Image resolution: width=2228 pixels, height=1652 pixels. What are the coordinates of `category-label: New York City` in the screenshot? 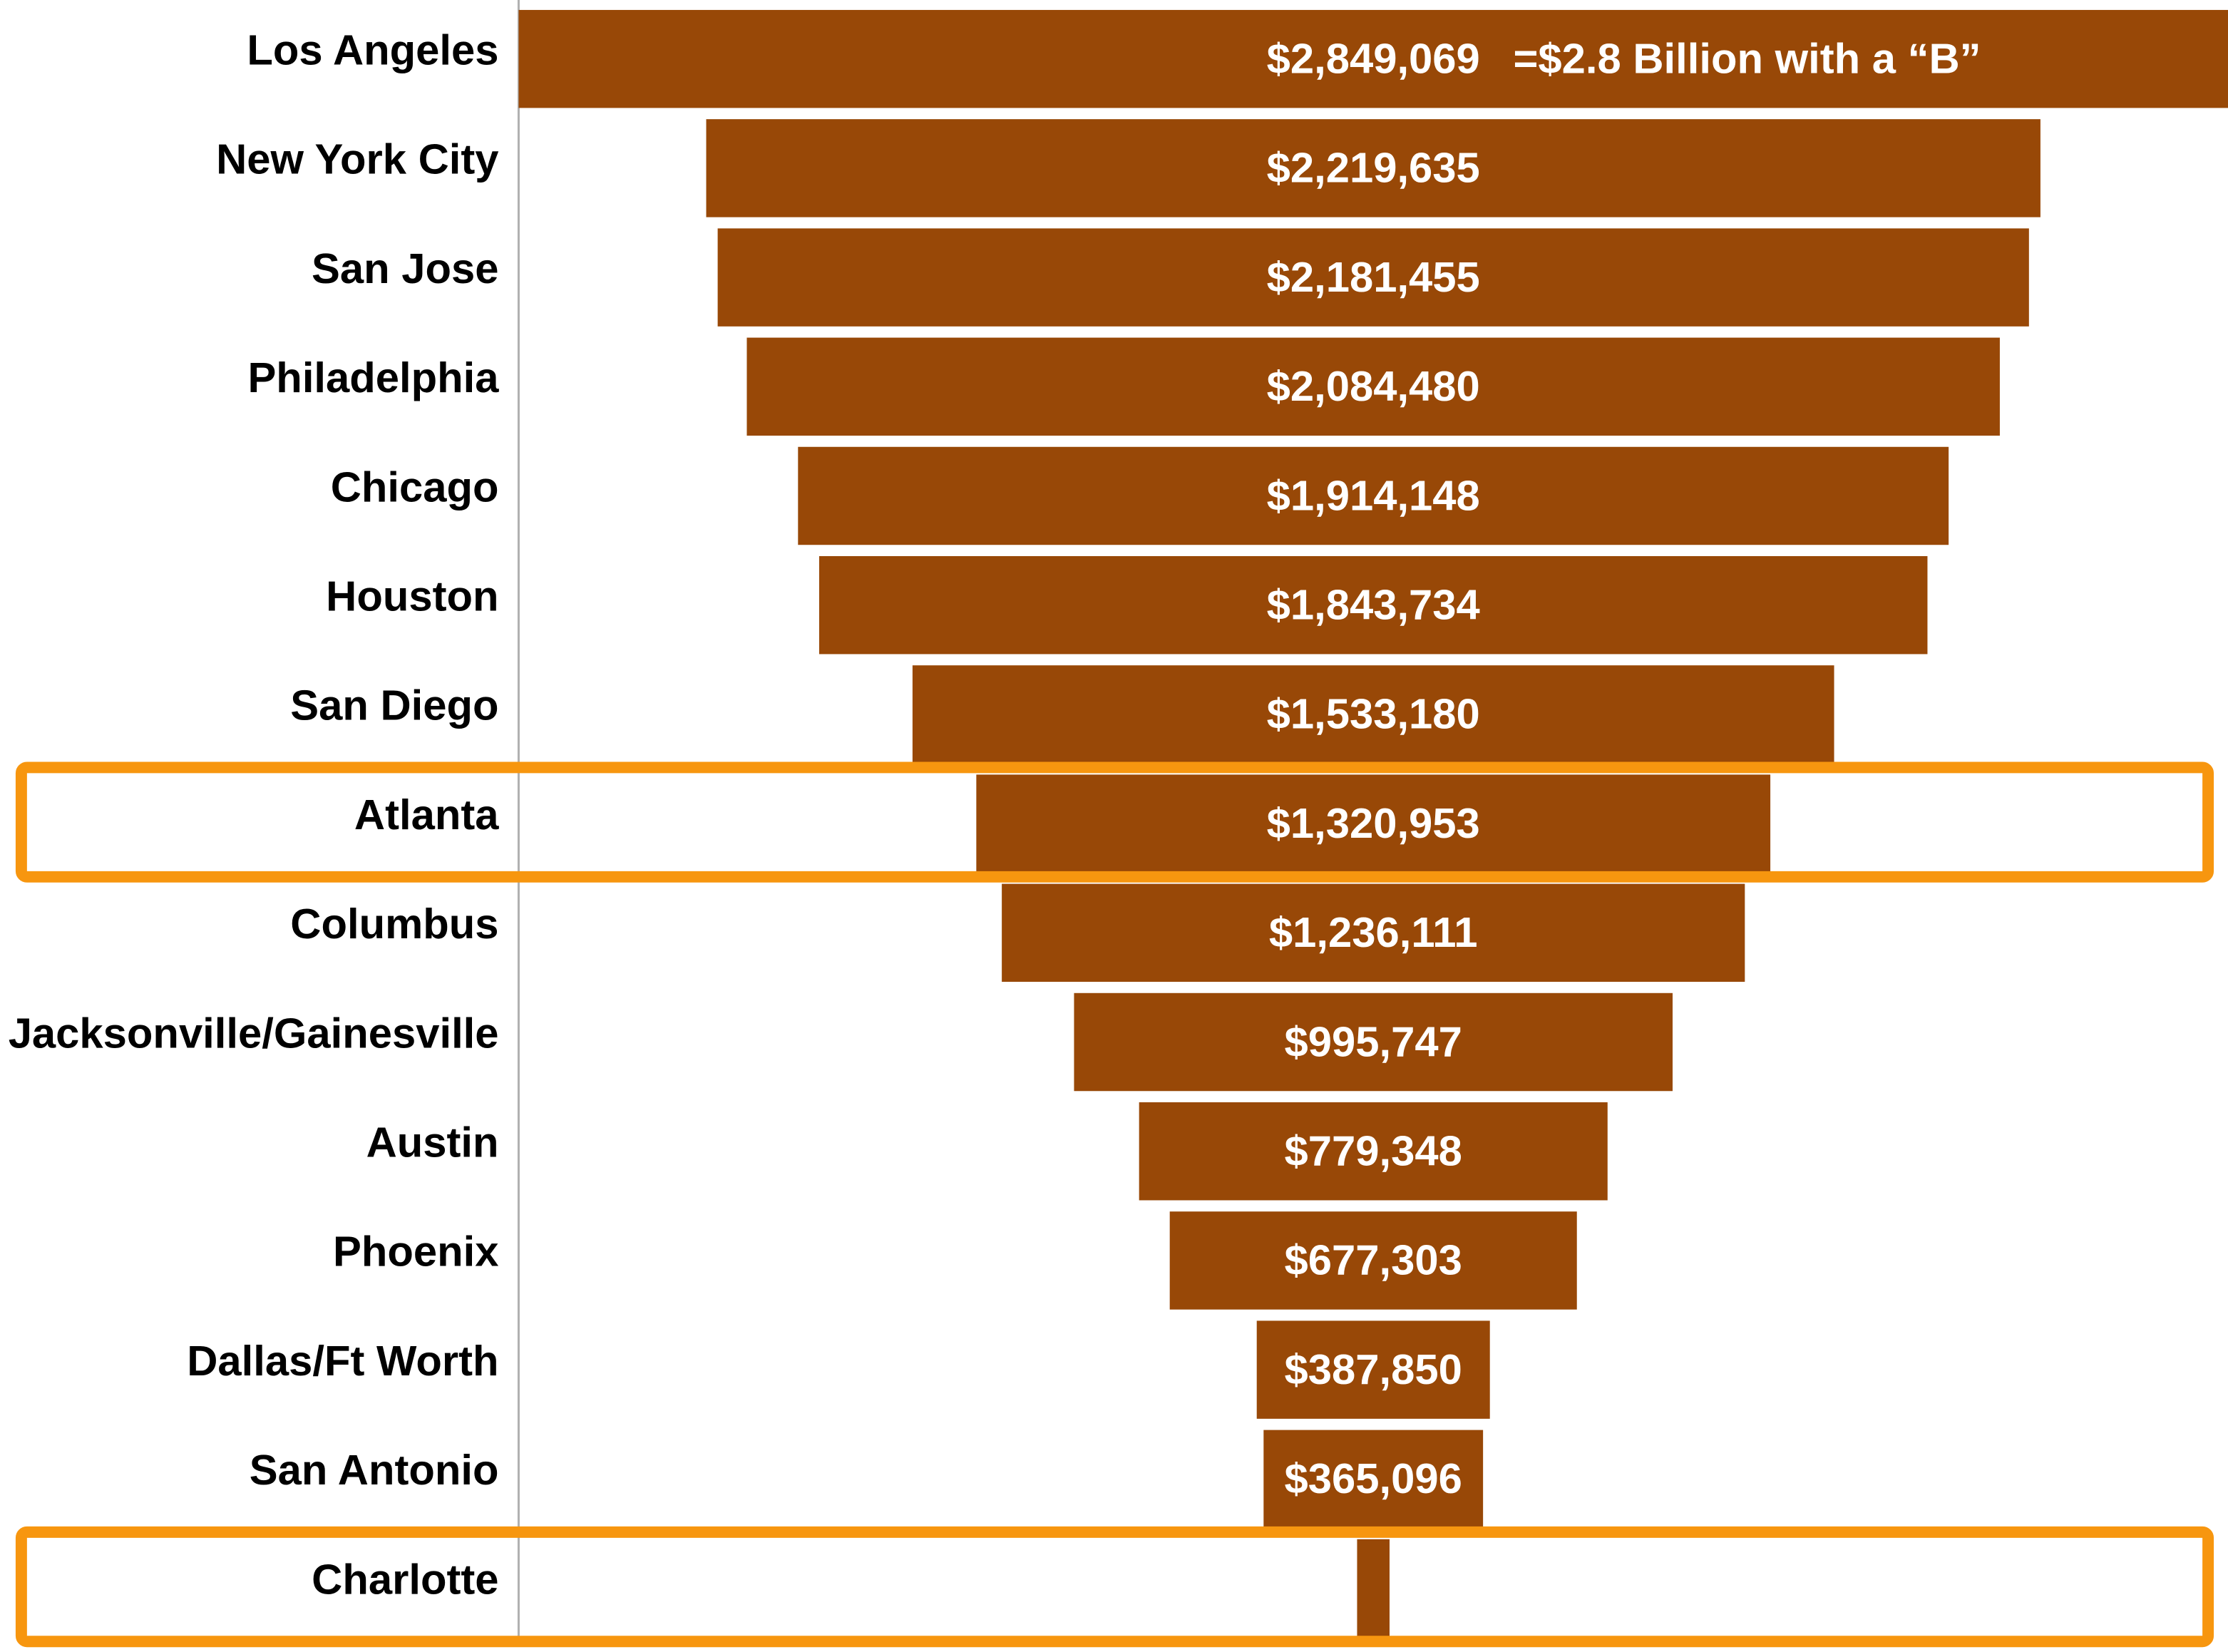 It's located at (357, 159).